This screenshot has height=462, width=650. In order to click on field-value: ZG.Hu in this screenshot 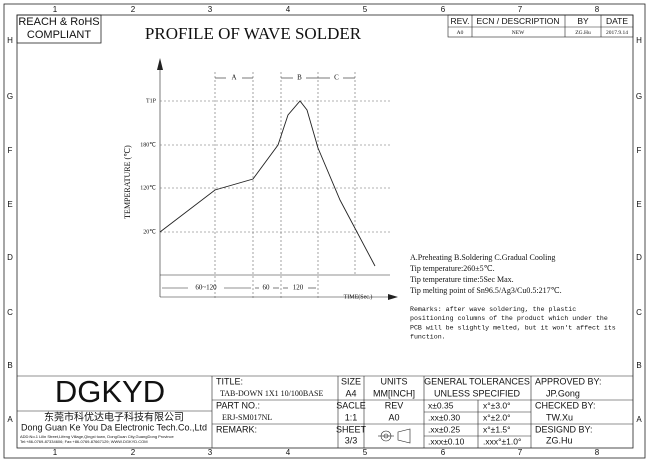, I will do `click(559, 440)`.